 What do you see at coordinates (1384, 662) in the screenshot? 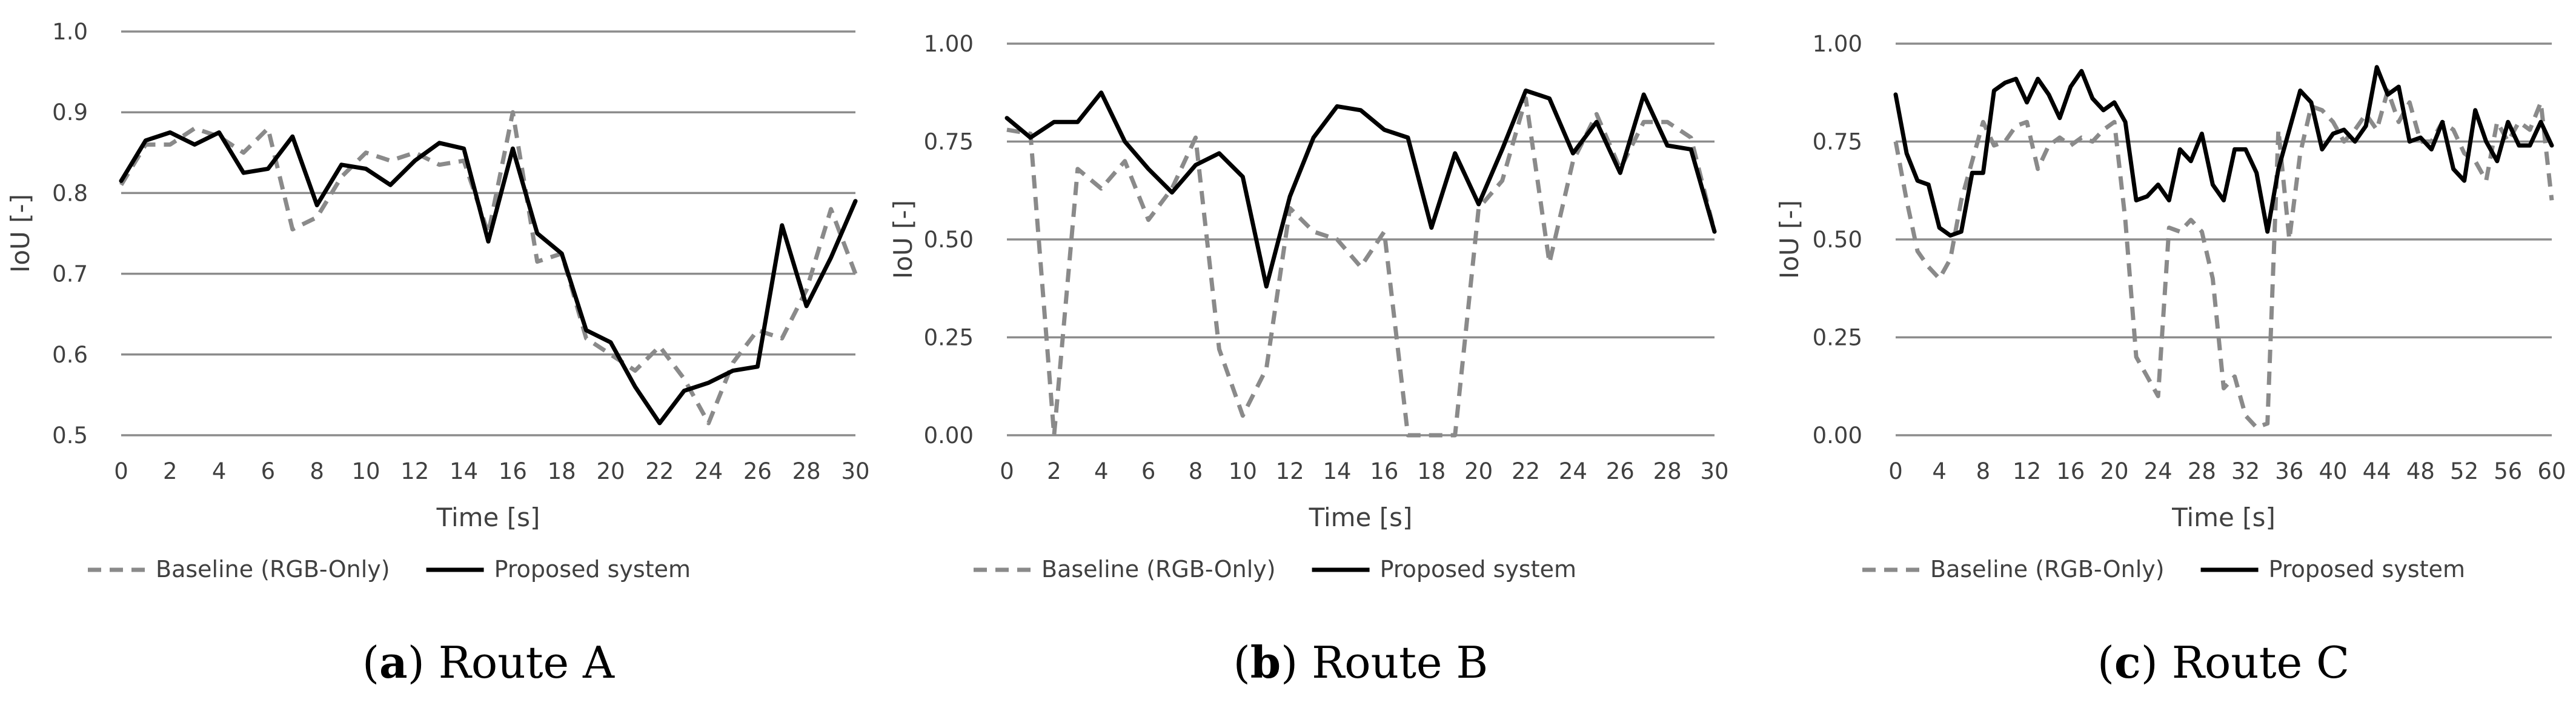
I see `caption-text: ) Route B` at bounding box center [1384, 662].